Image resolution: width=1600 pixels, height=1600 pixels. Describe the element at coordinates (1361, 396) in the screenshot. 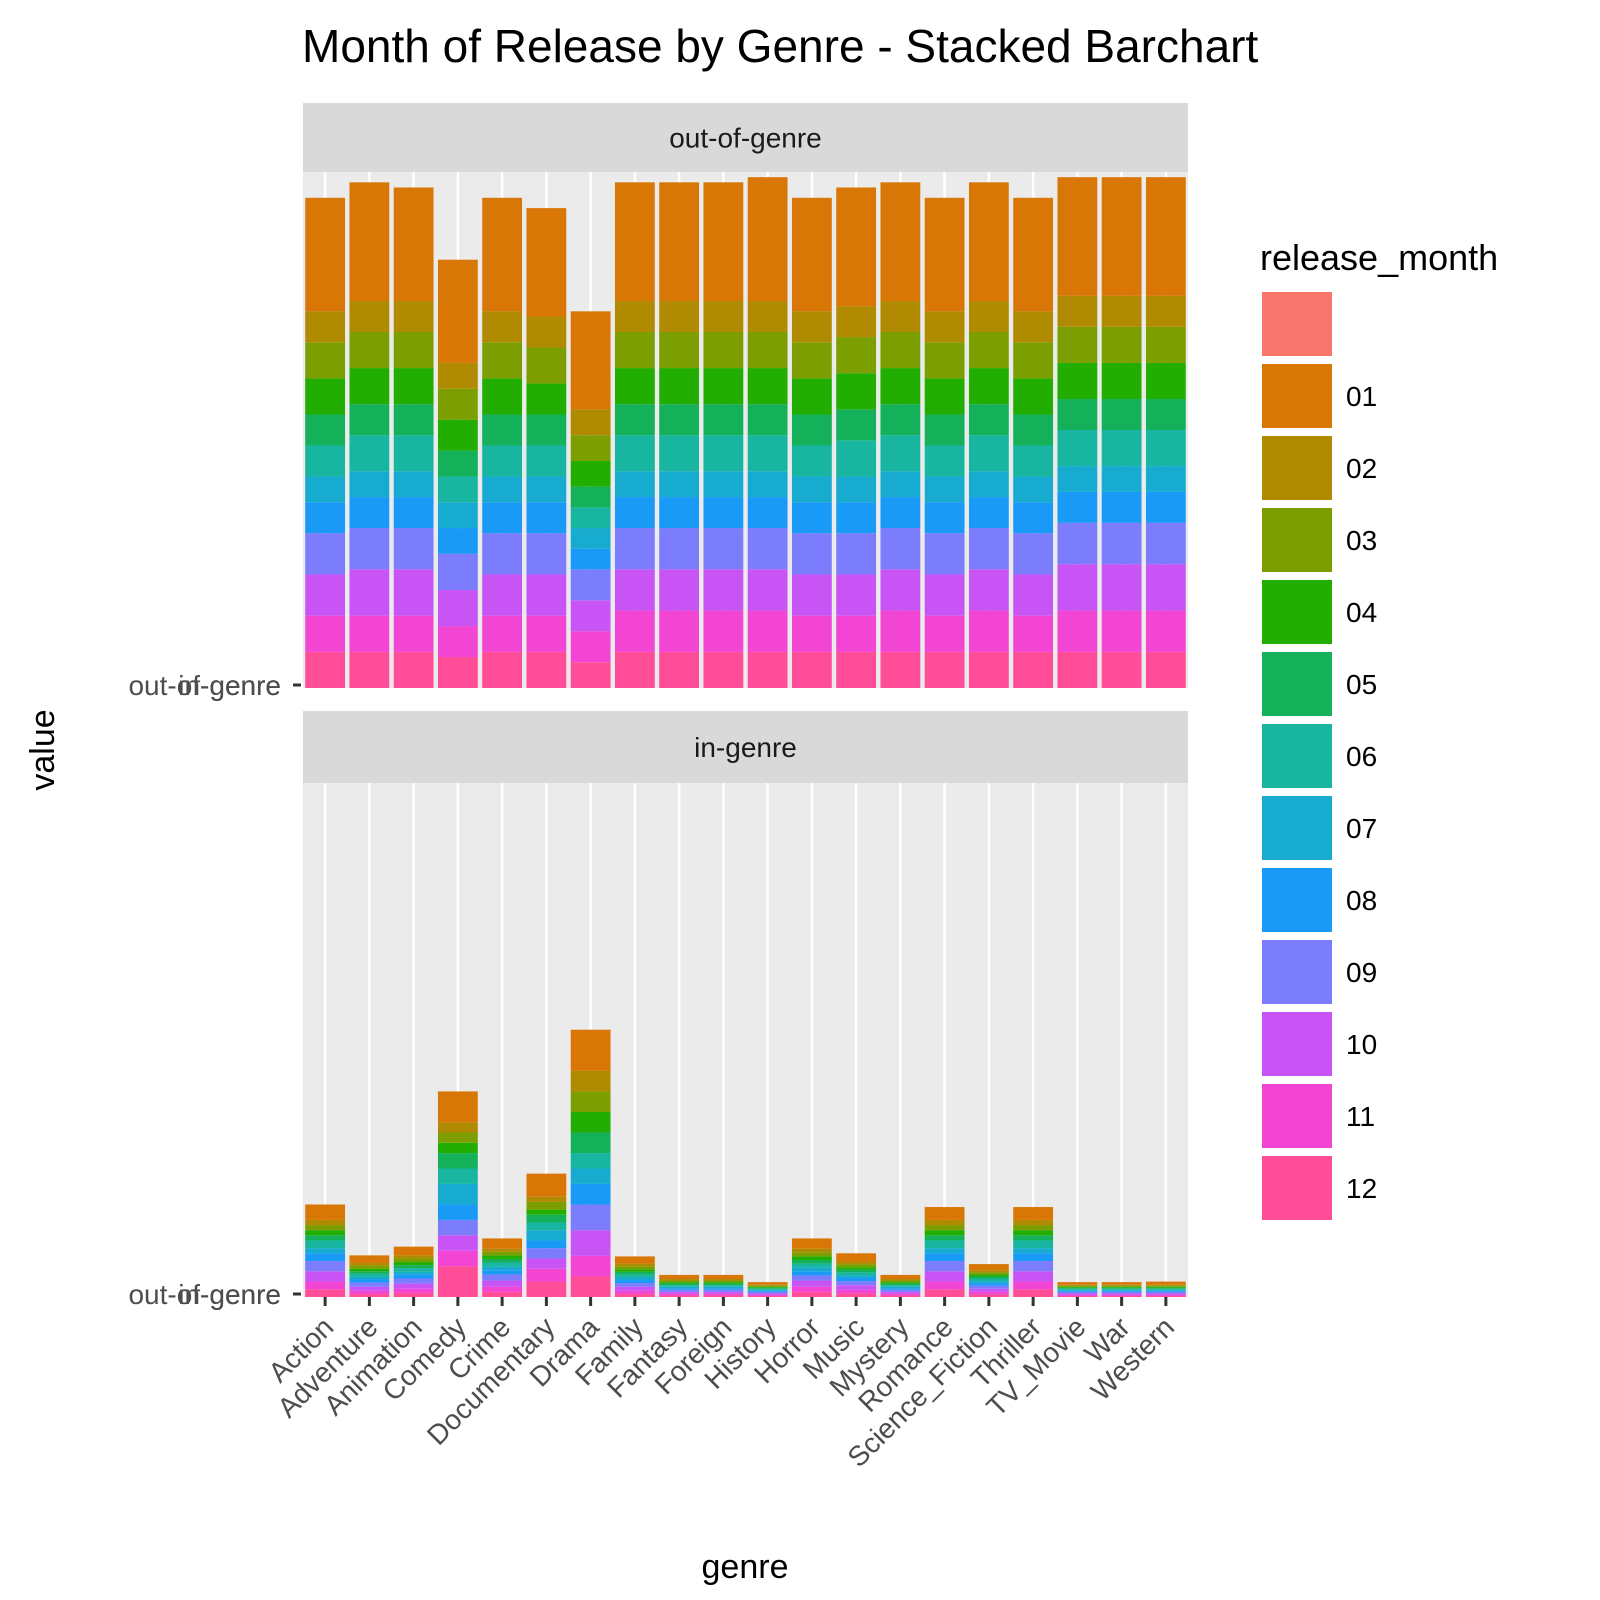

I see `legend-label: 01` at that location.